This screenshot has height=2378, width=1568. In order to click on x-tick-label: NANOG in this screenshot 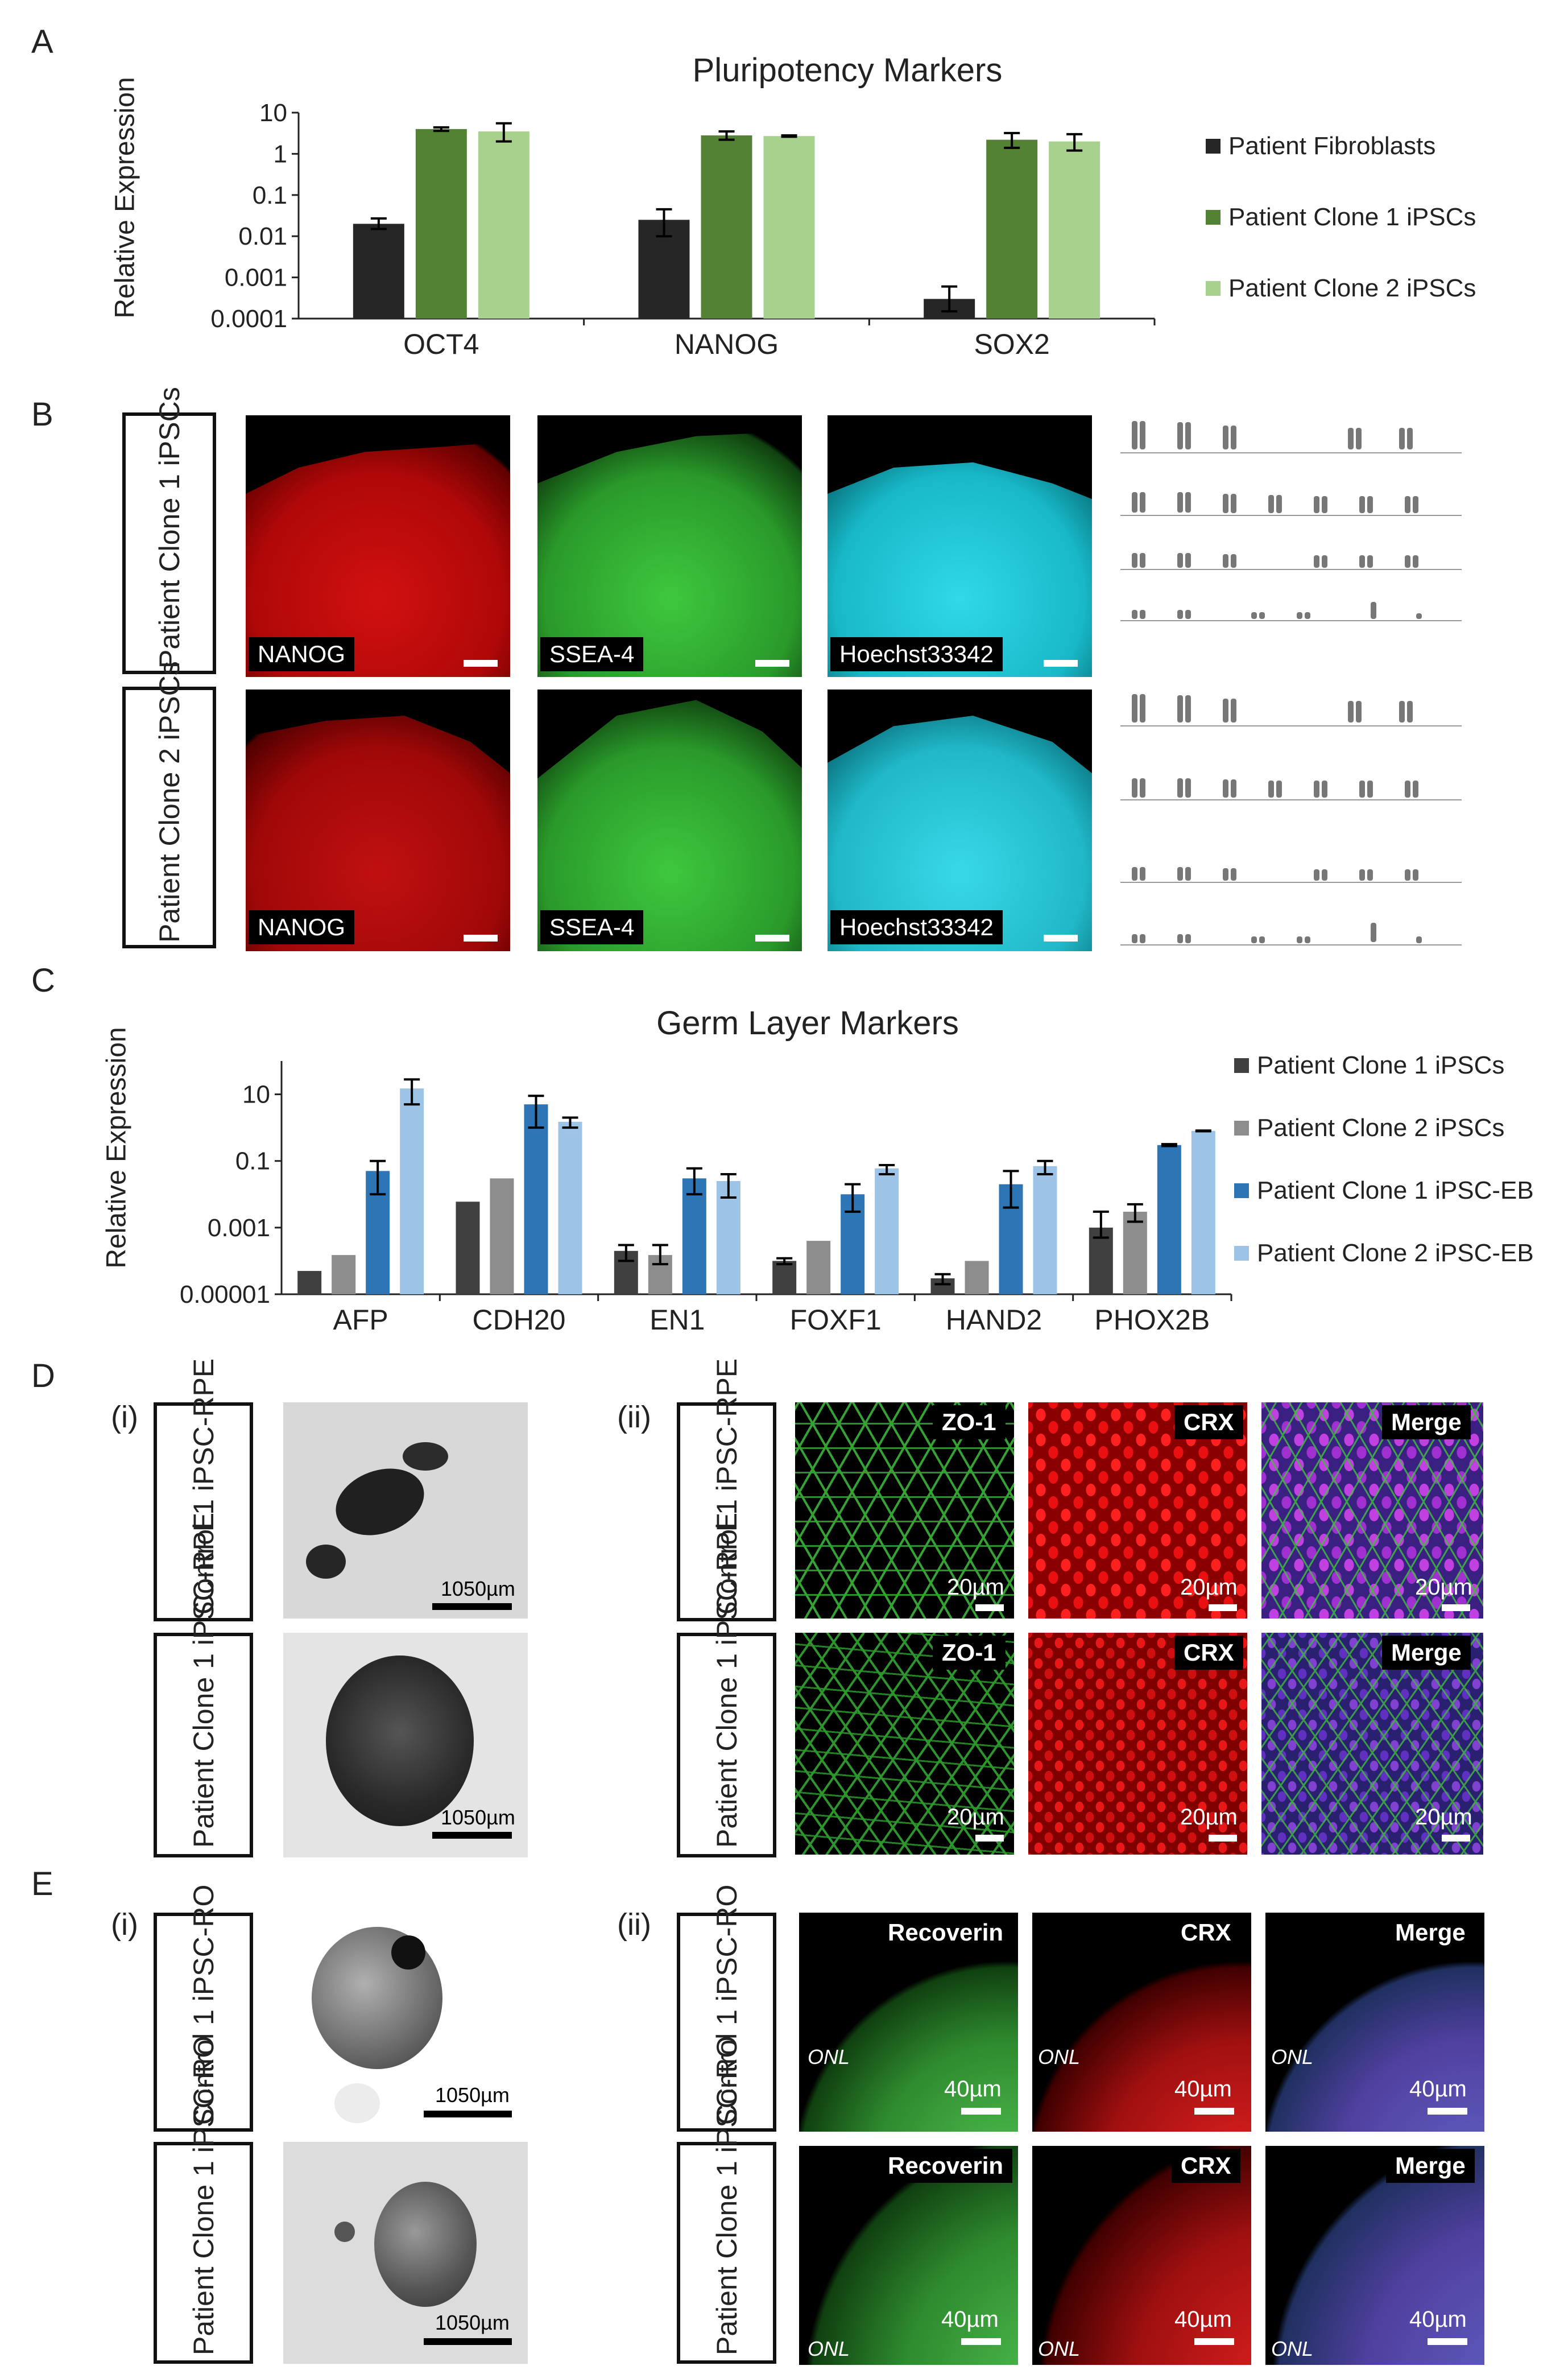, I will do `click(727, 344)`.